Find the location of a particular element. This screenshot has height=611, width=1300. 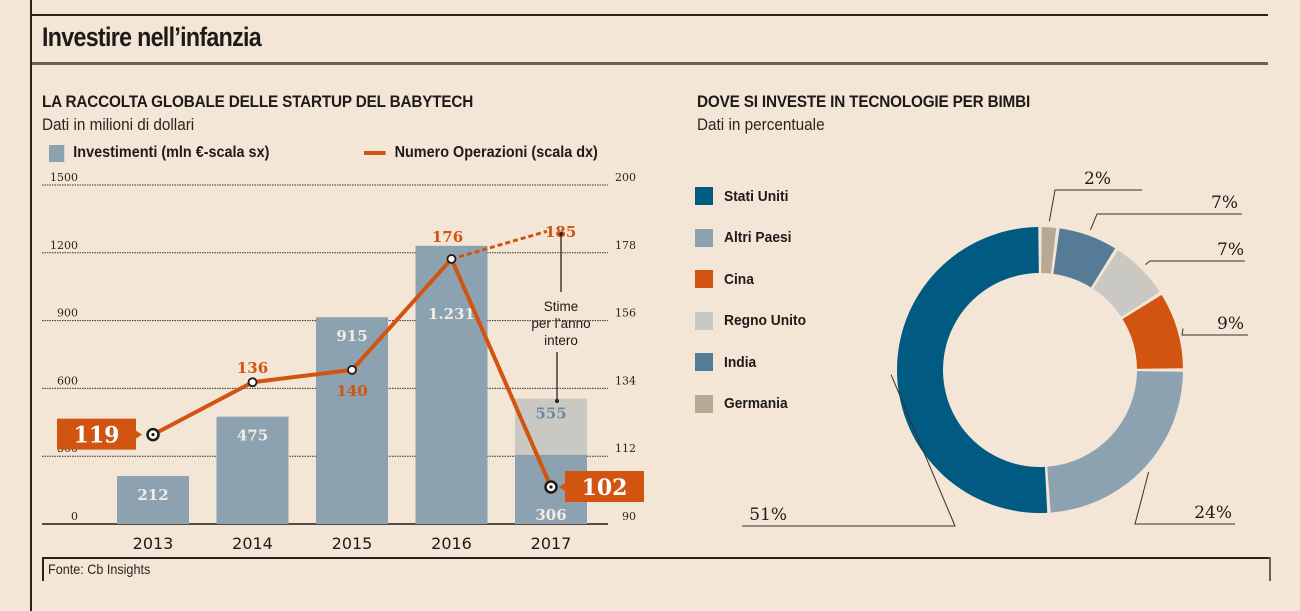

title-rule is located at coordinates (650, 63).